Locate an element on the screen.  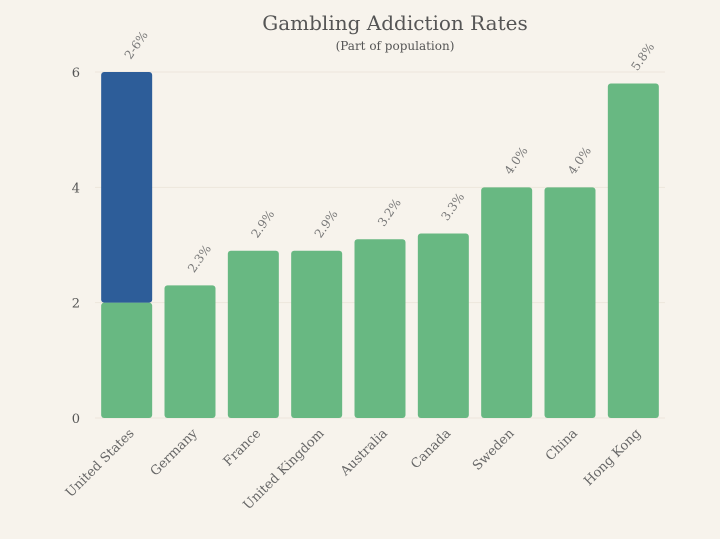
x-tick-label: France is located at coordinates (243, 448).